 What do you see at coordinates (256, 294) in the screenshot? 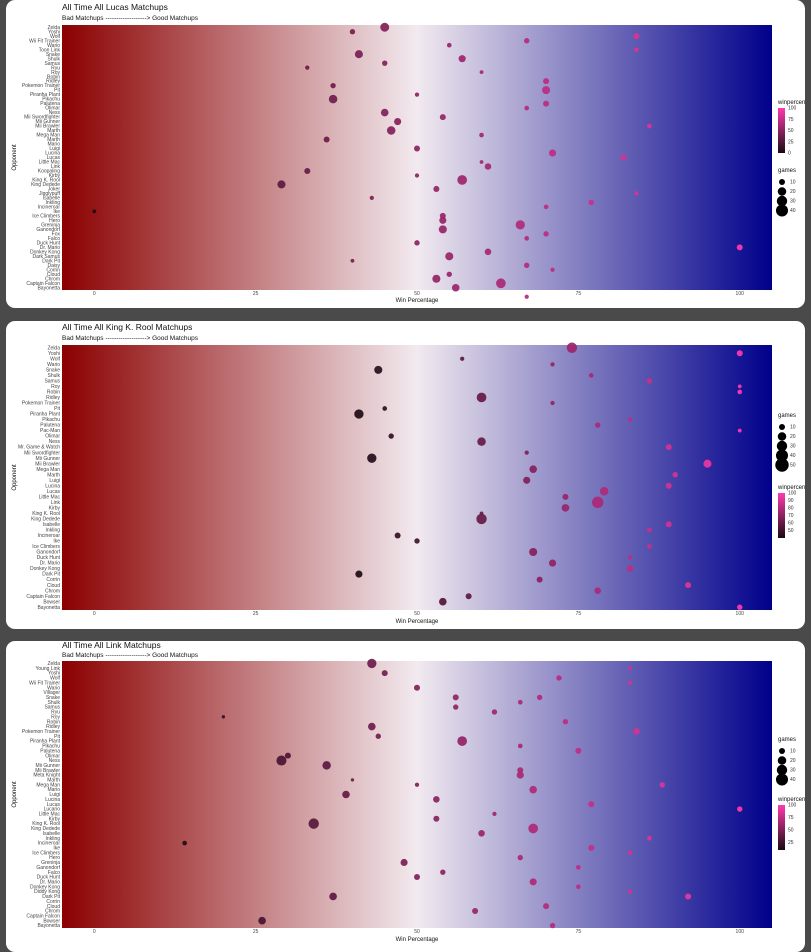
I see `x-tick-label: 25` at bounding box center [256, 294].